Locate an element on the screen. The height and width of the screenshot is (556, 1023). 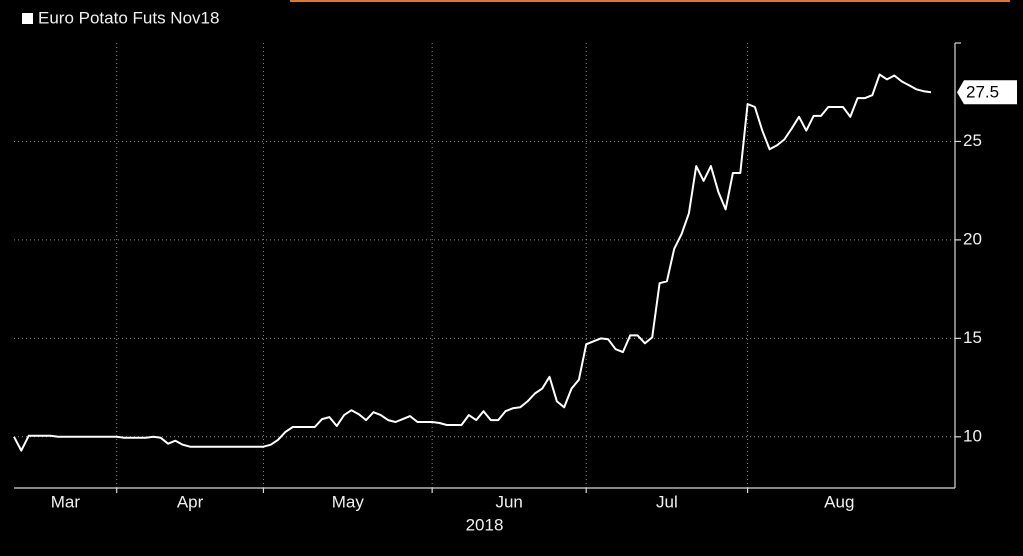
x-tick-label: Jul is located at coordinates (667, 501).